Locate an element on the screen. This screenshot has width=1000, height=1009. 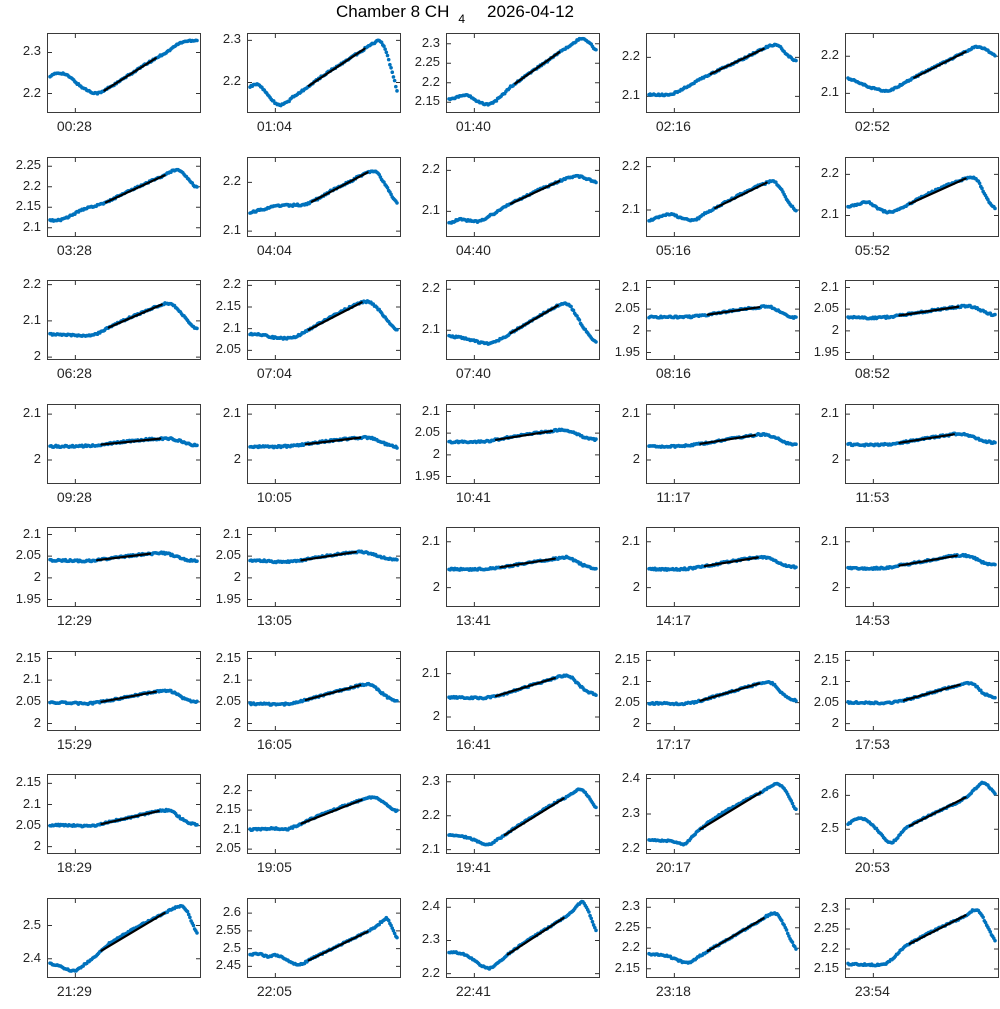
x-tick-label: 13:05 is located at coordinates (274, 620).